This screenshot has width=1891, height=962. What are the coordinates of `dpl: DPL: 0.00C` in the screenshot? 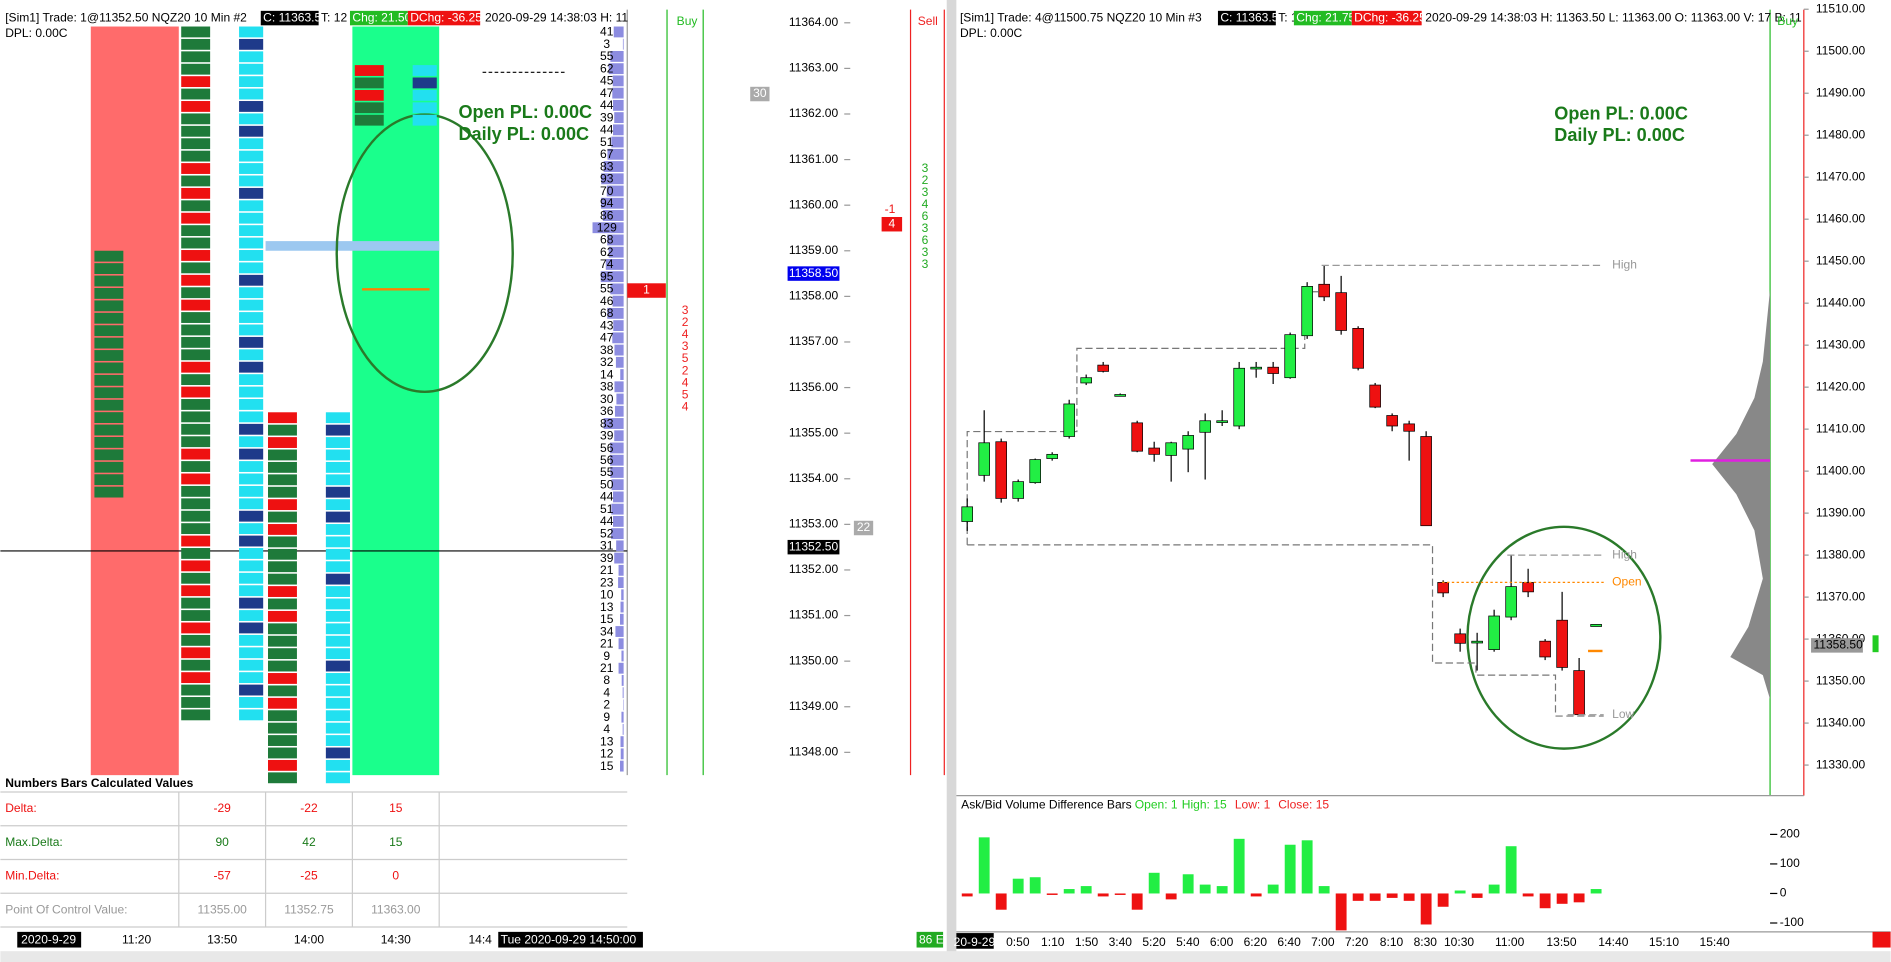 It's located at (36, 33).